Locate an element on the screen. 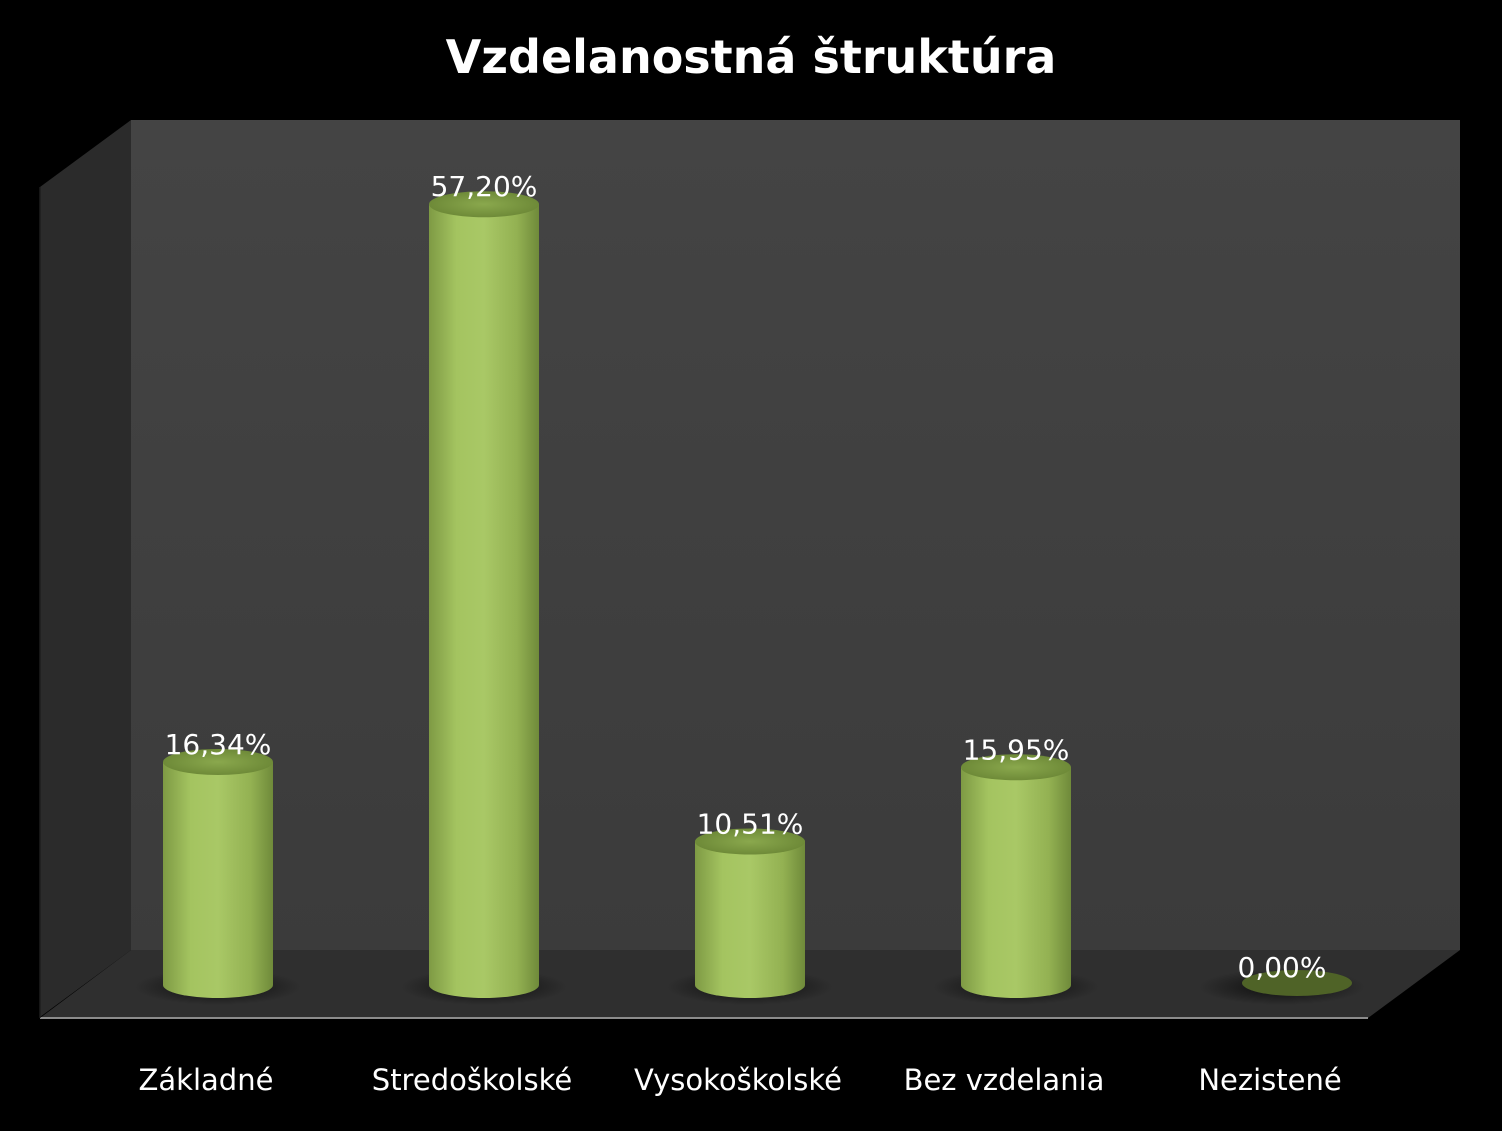 This screenshot has width=1502, height=1131. category-label: Vysokoškolské is located at coordinates (738, 1080).